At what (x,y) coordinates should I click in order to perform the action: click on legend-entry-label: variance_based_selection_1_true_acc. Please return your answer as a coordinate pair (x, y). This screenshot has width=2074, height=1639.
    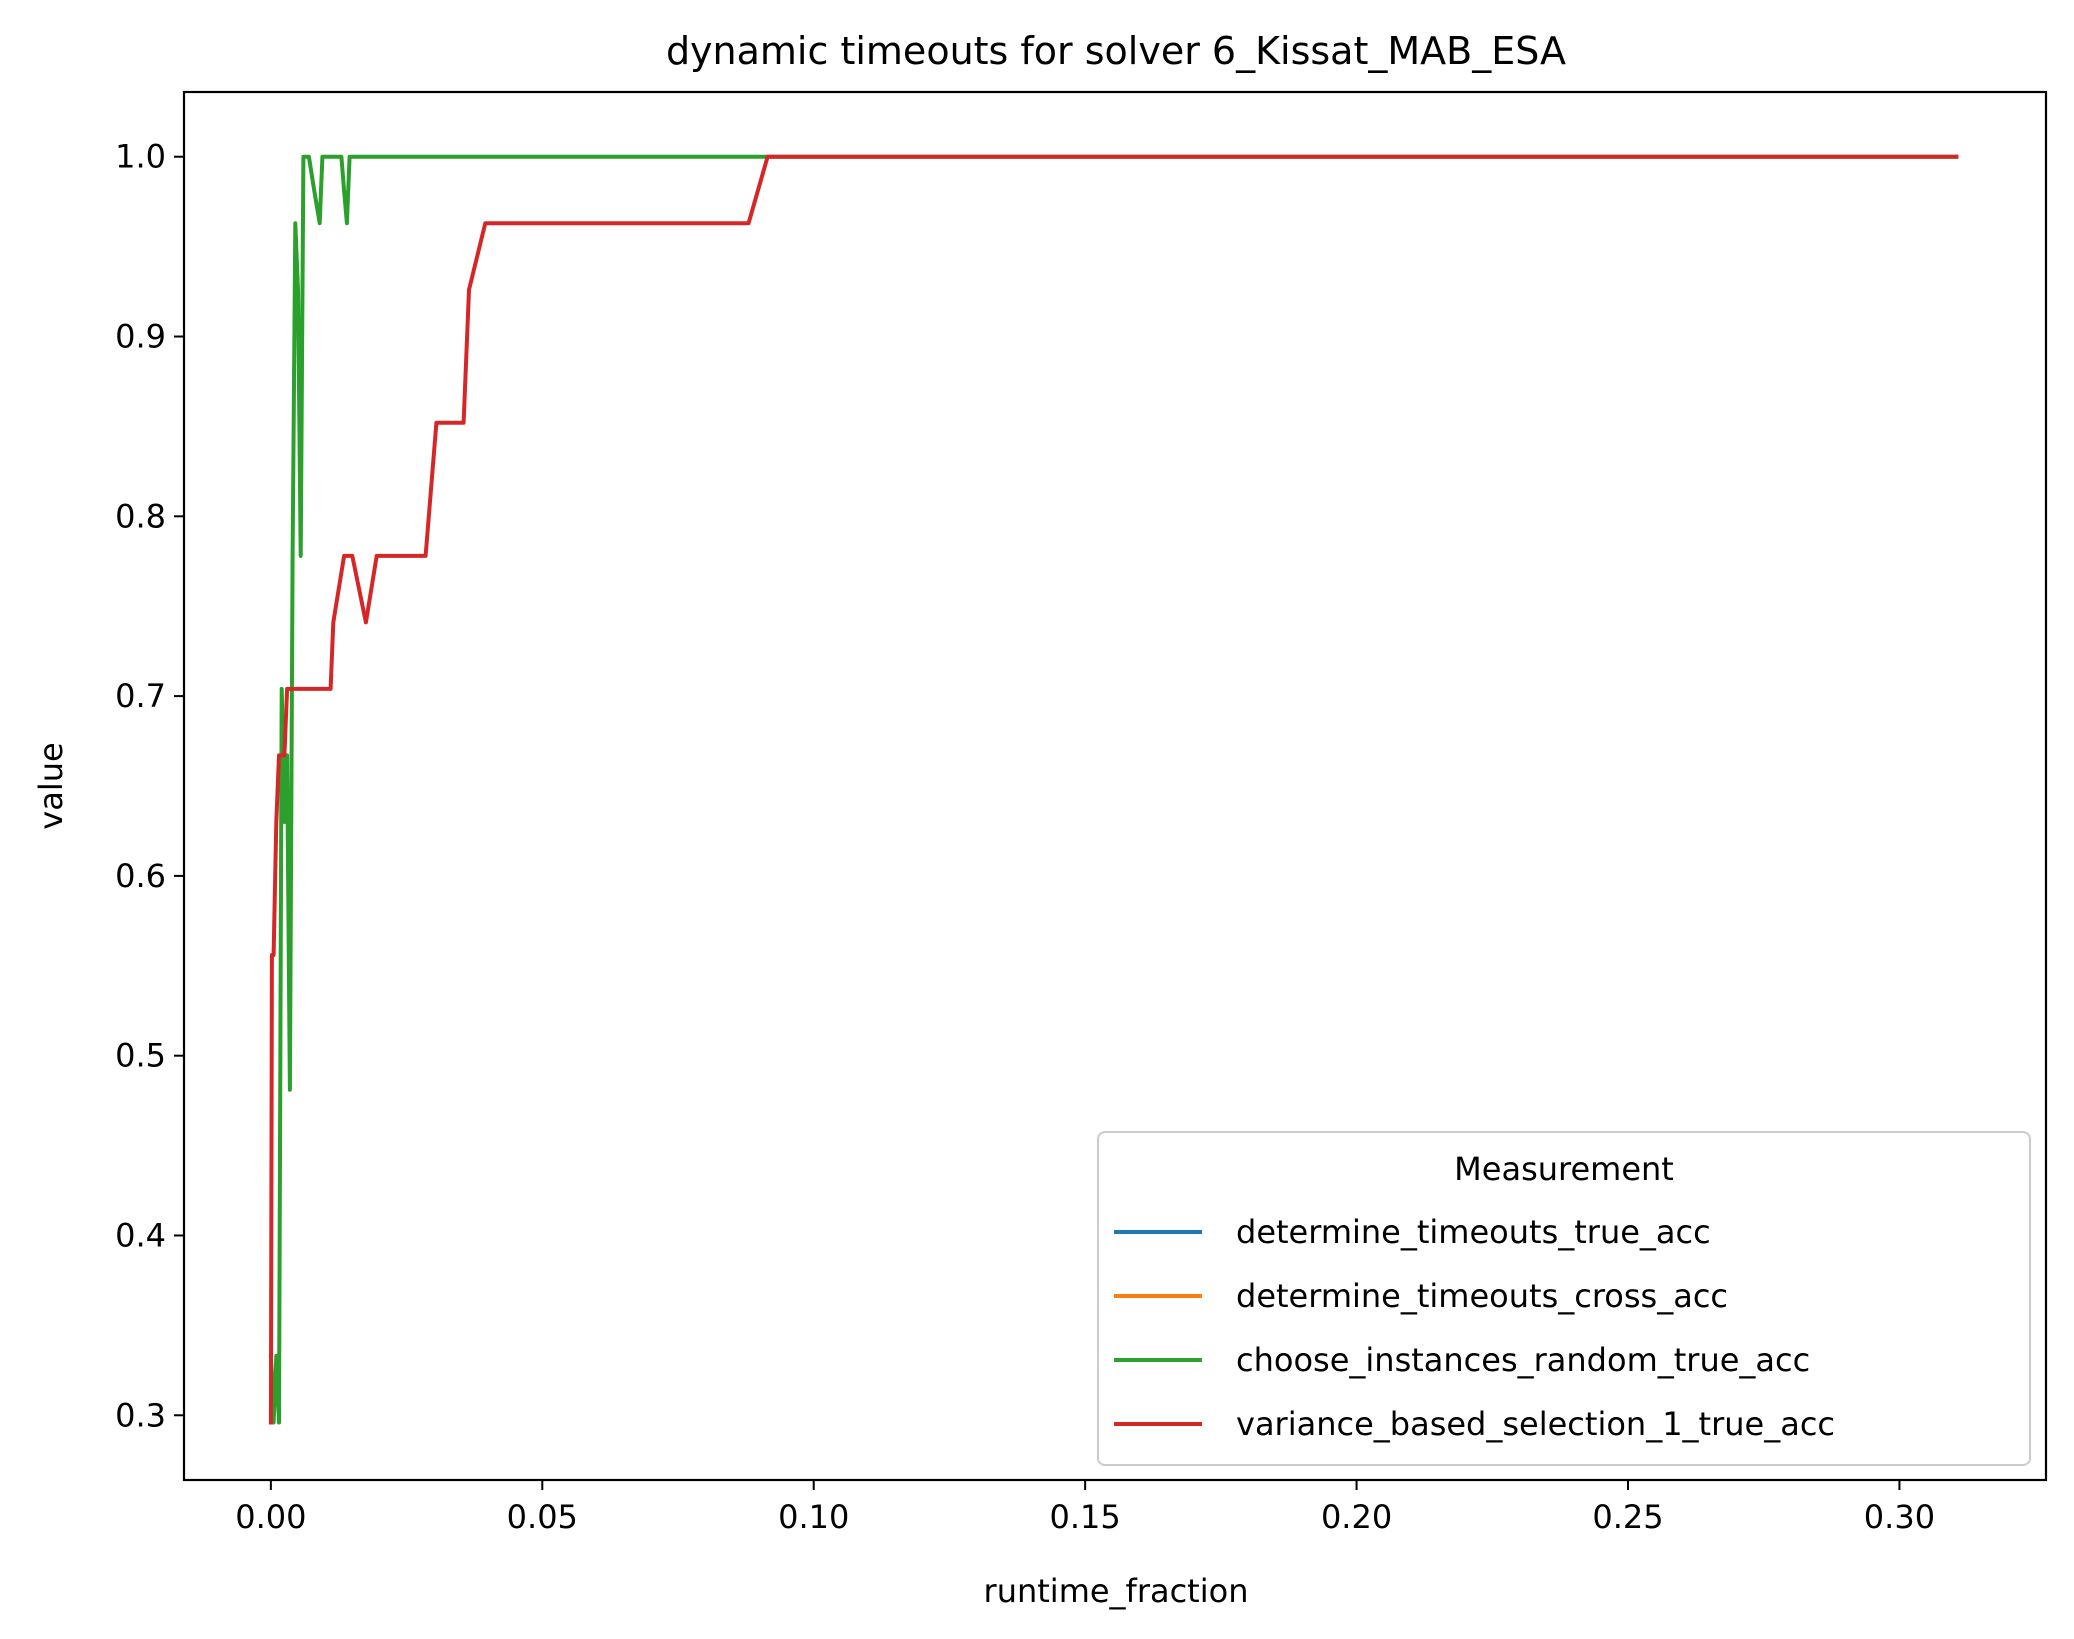
    Looking at the image, I should click on (1535, 1424).